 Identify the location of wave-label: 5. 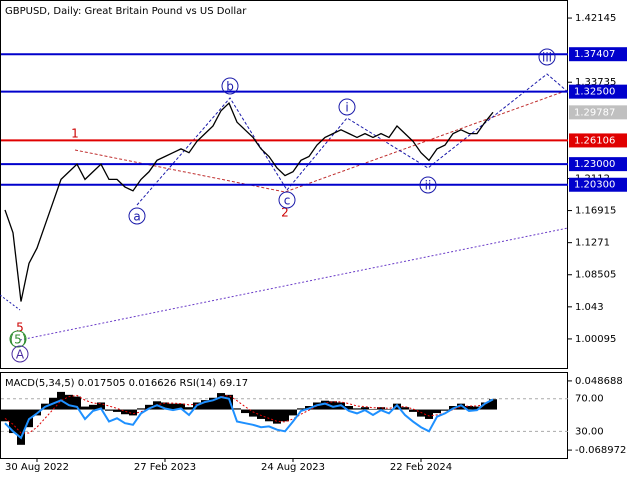
(20, 328).